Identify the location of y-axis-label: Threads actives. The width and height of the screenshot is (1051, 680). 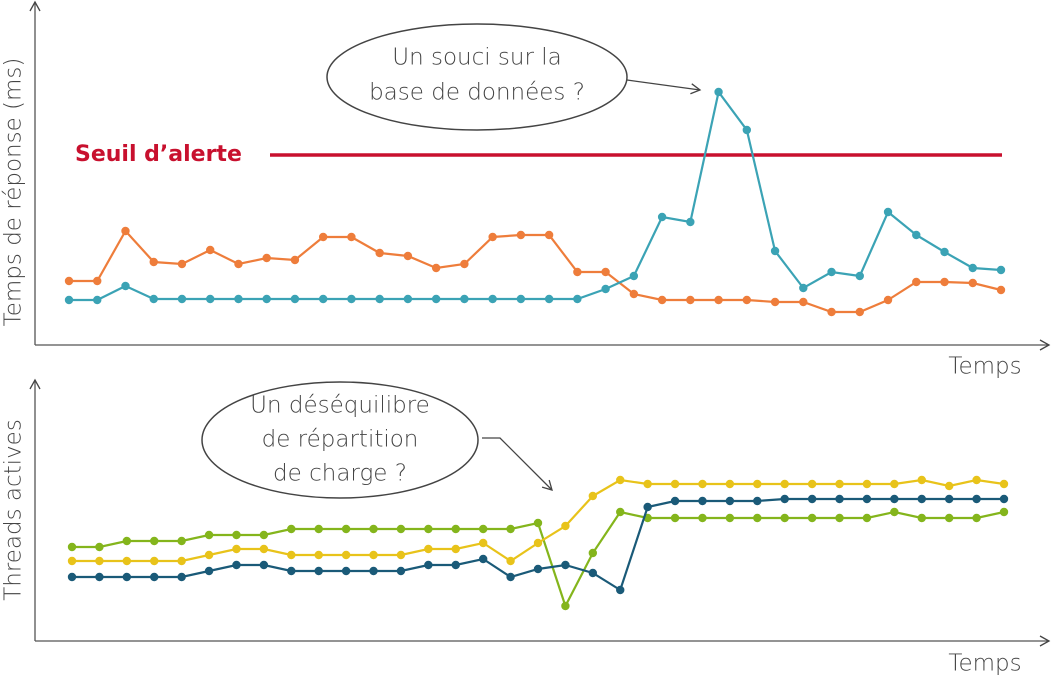
(14, 510).